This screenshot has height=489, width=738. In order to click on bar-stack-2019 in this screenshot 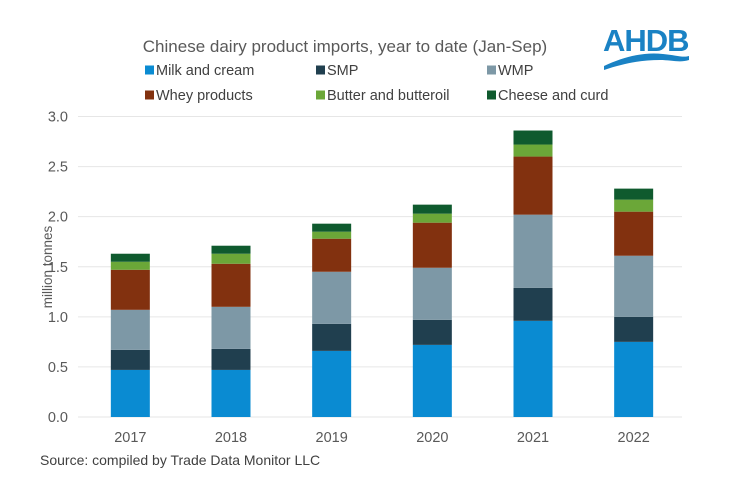, I will do `click(332, 320)`.